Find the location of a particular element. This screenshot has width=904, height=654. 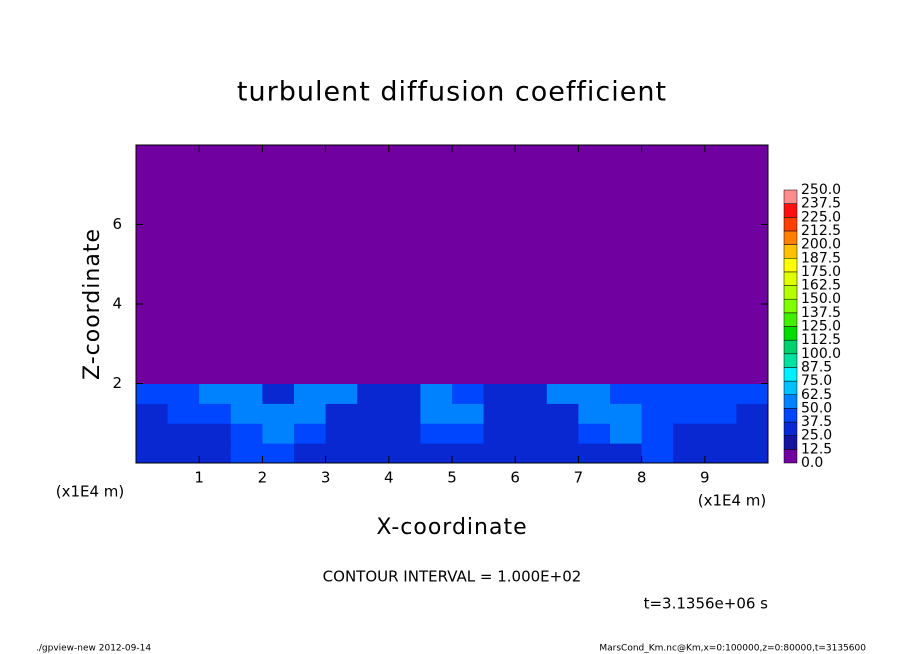

colorbar-label: 150.0 is located at coordinates (821, 299).